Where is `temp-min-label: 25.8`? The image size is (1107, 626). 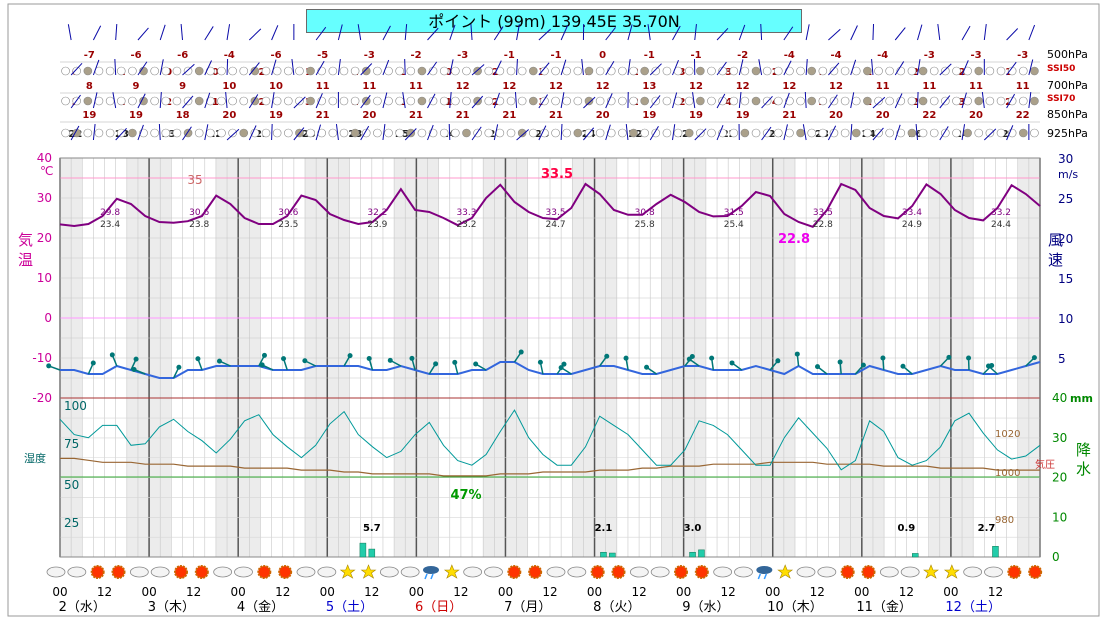 temp-min-label: 25.8 is located at coordinates (645, 225).